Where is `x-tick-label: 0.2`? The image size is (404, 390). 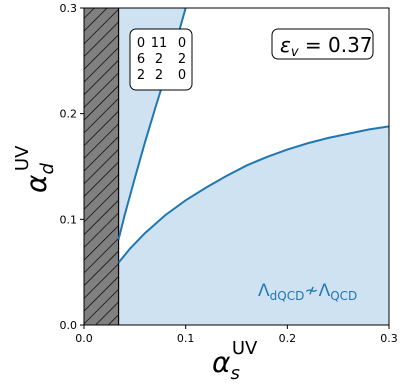 x-tick-label: 0.2 is located at coordinates (288, 338).